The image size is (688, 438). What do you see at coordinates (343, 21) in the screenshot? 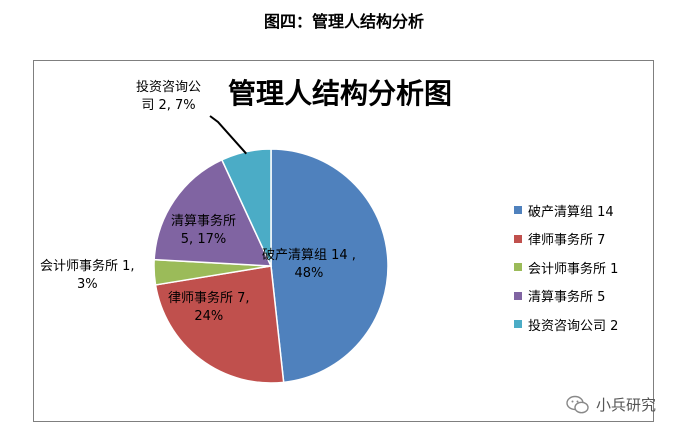
I see `document-caption: 图四：管理人结构分析` at bounding box center [343, 21].